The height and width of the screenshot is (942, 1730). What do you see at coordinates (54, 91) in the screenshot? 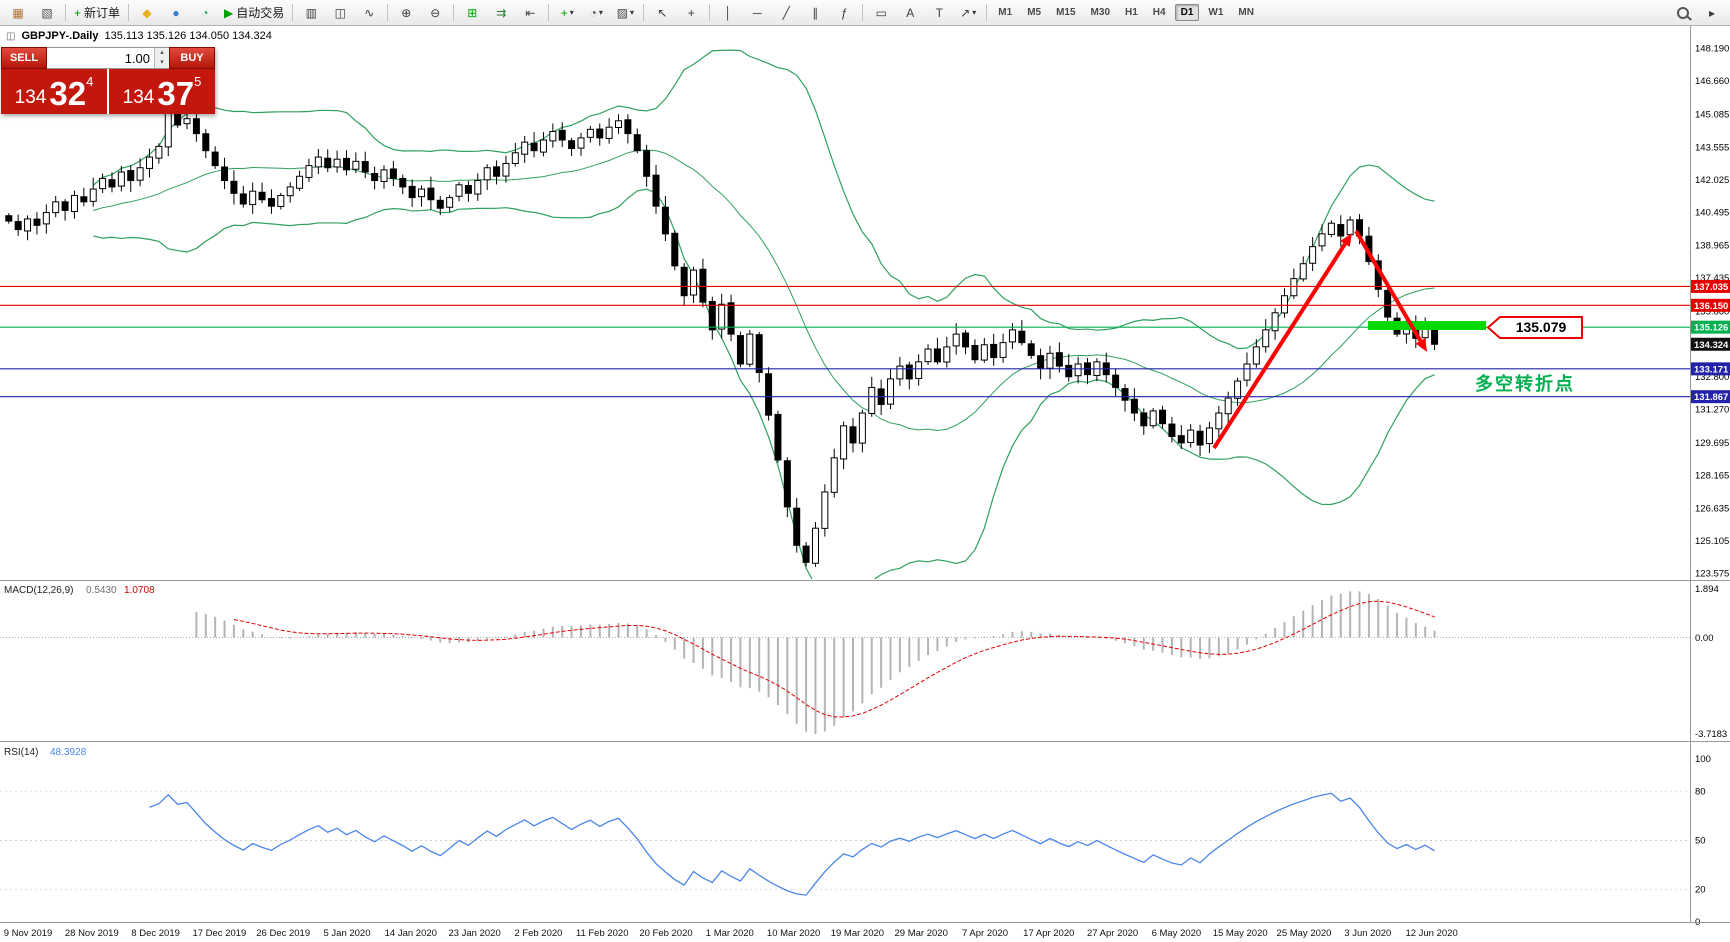
I see `sell-price-button: 134 32 4` at bounding box center [54, 91].